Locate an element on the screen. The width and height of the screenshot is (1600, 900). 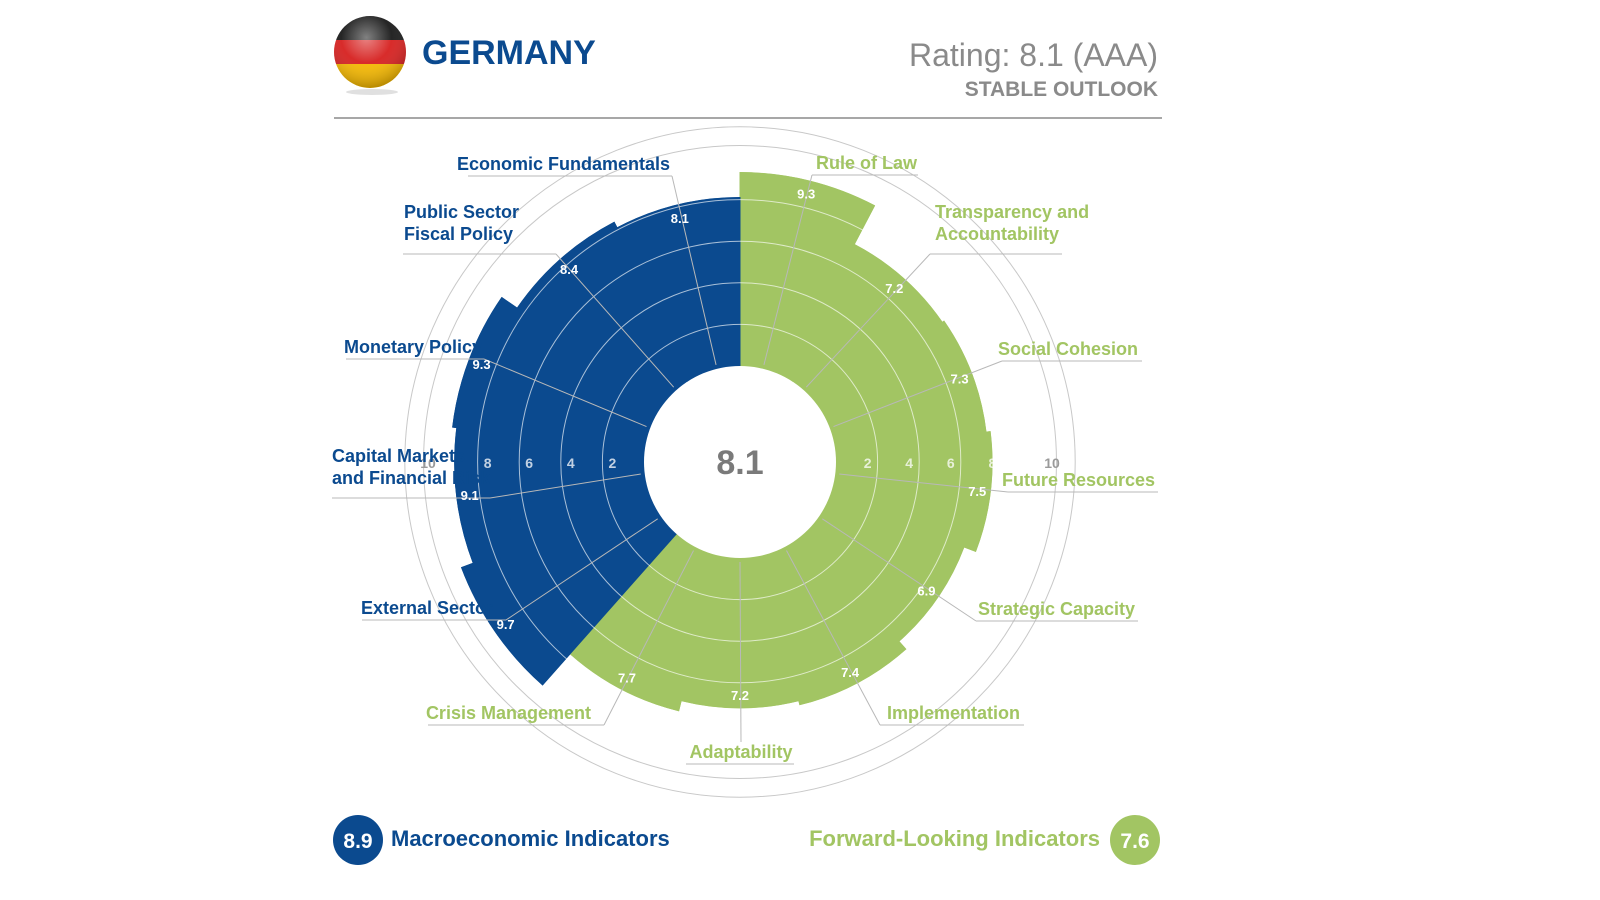
tick-left-4: 4 is located at coordinates (571, 463).